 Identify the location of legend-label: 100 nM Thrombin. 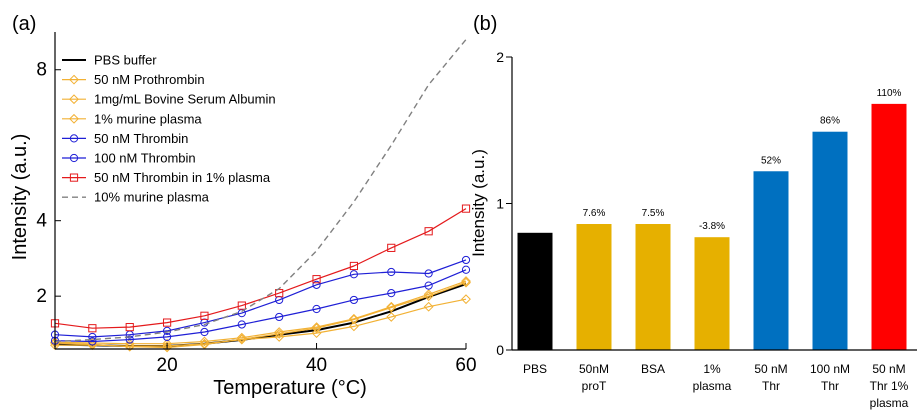
(145, 158).